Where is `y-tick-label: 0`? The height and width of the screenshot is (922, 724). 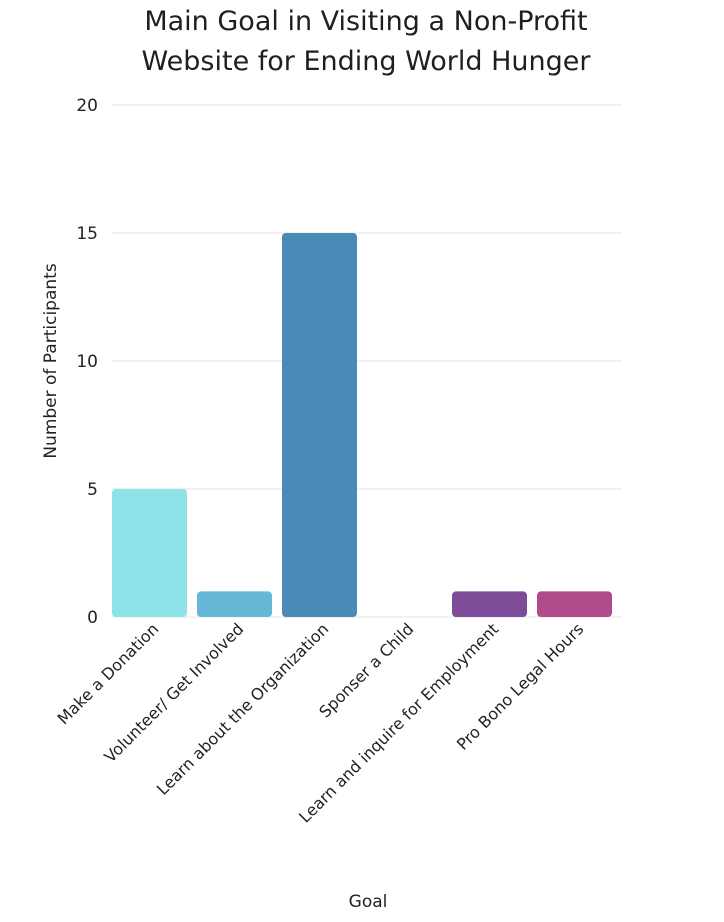
y-tick-label: 0 is located at coordinates (92, 618).